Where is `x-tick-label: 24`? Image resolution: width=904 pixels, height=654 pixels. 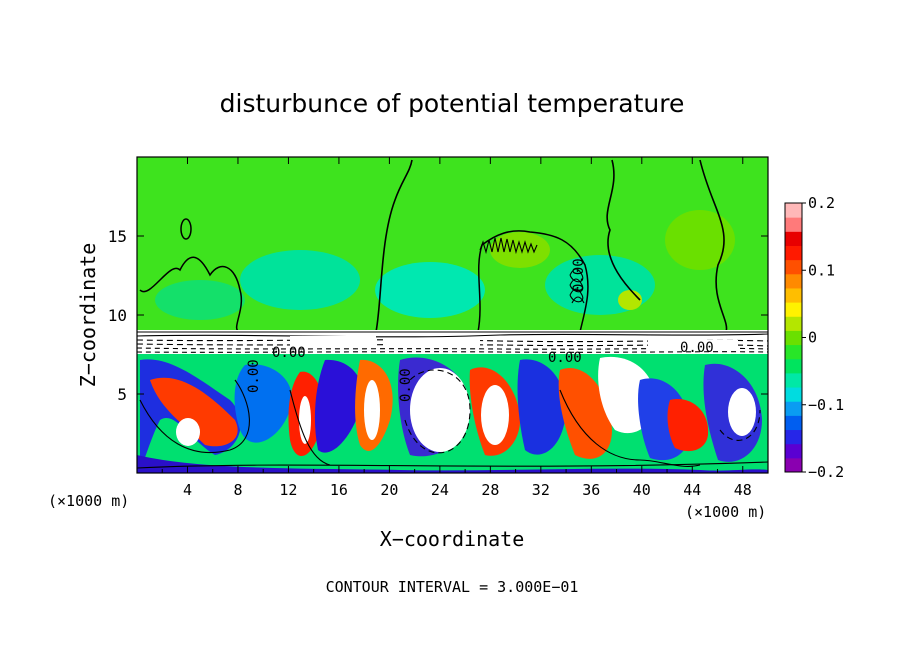
x-tick-label: 24 is located at coordinates (440, 490).